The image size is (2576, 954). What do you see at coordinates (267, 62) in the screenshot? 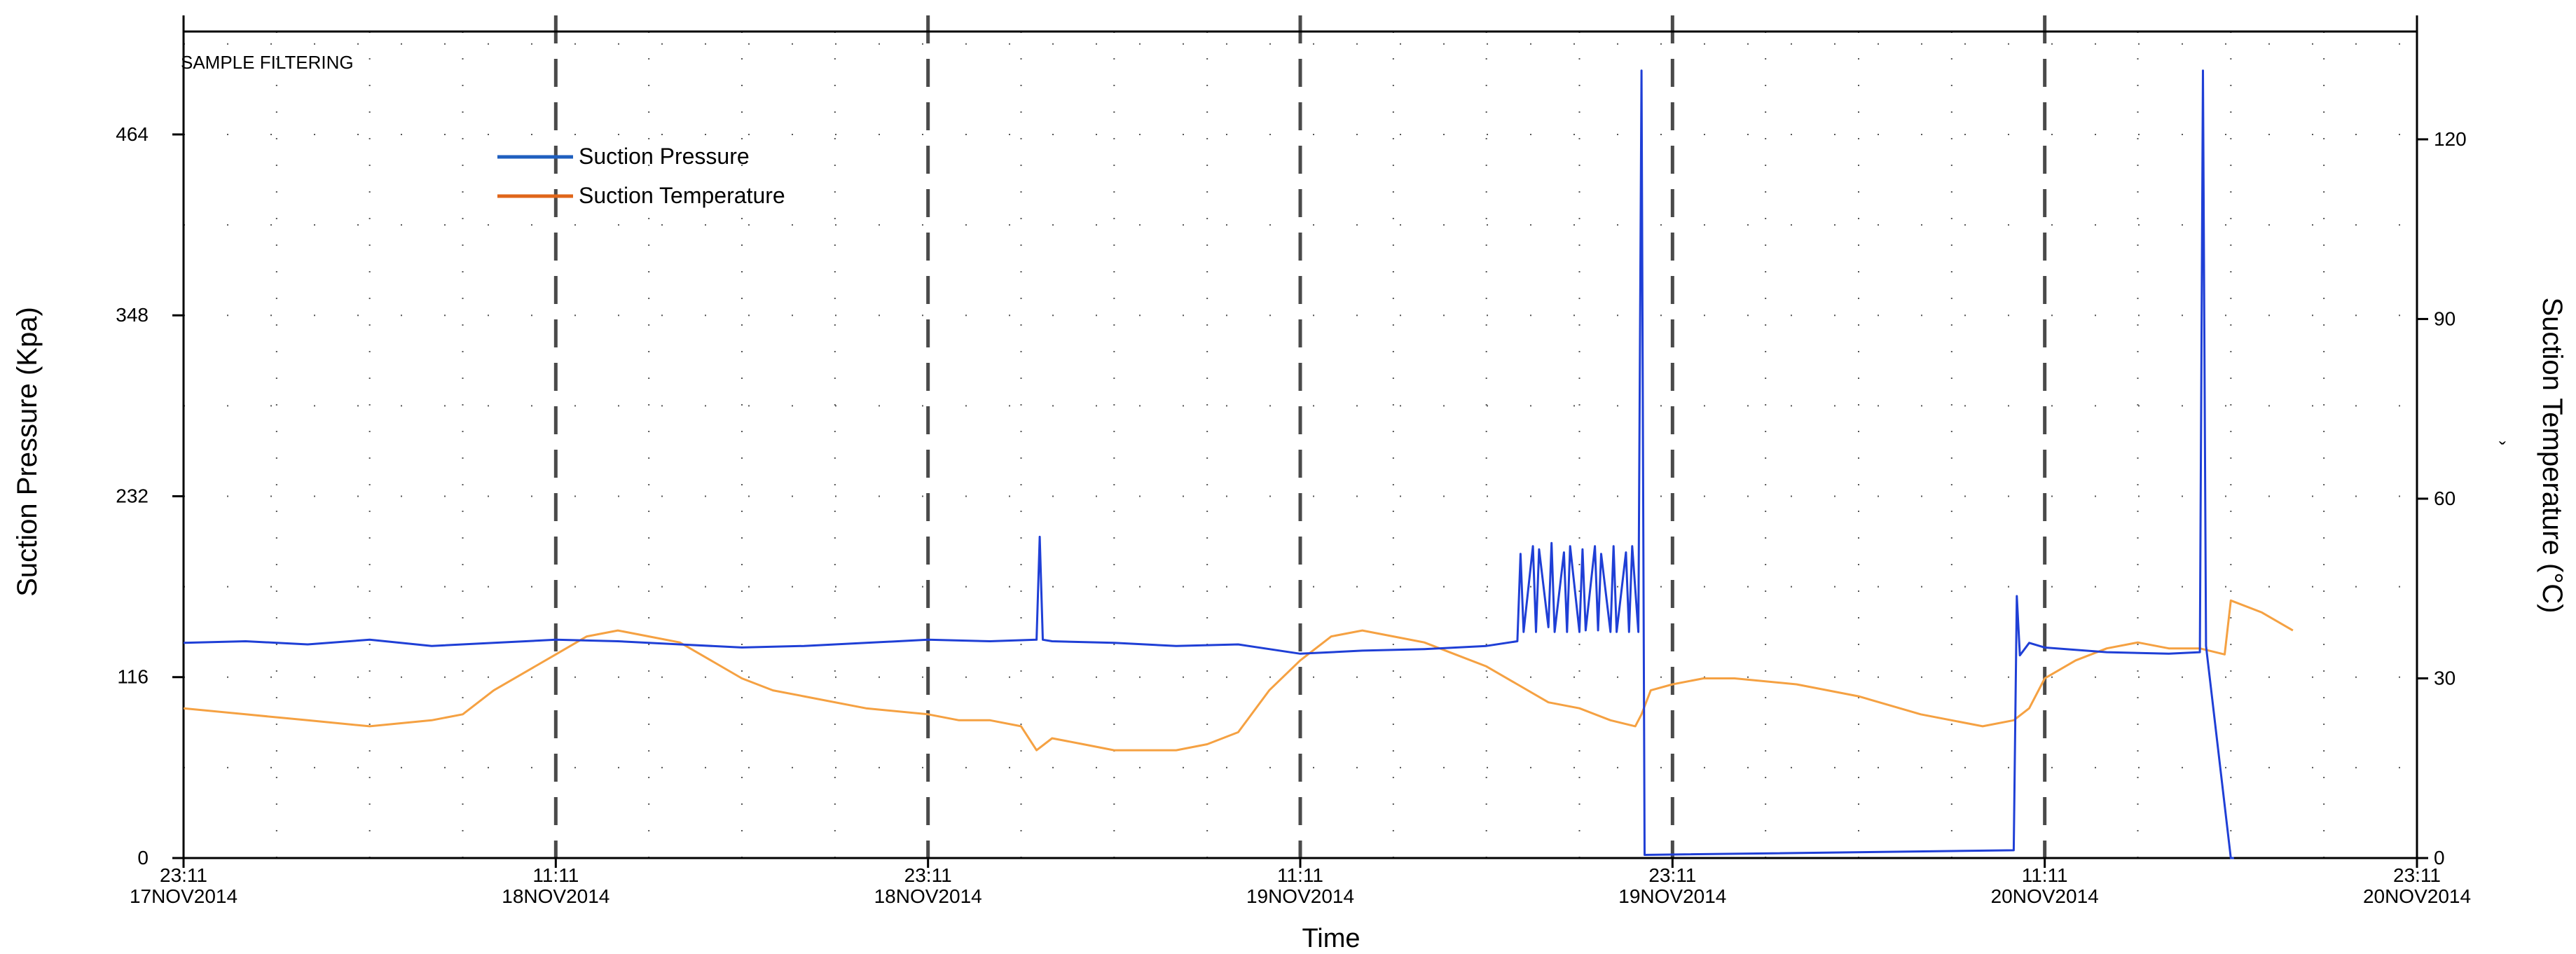
I see `sample-filtering-annotation: SAMPLE FILTERING` at bounding box center [267, 62].